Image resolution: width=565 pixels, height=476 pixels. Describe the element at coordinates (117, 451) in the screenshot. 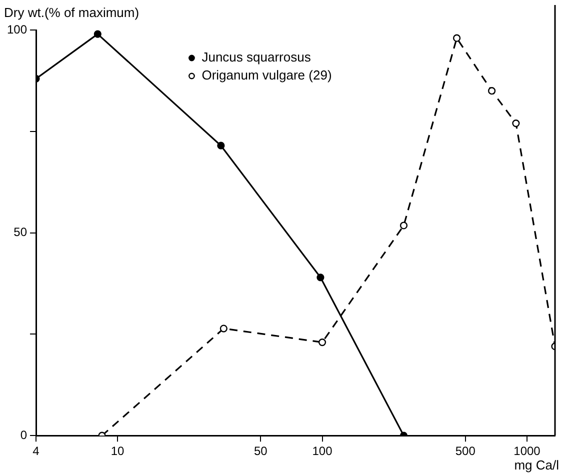

I see `x-tick-label: 10` at that location.